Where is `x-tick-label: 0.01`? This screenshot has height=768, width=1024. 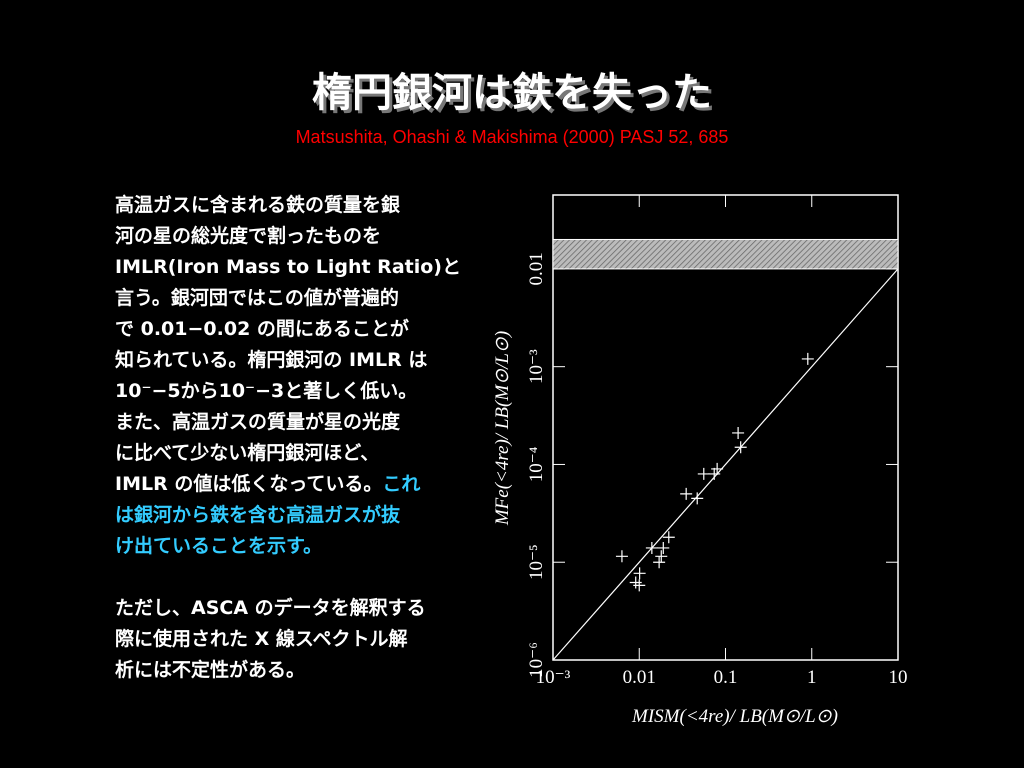
x-tick-label: 0.01 is located at coordinates (639, 677).